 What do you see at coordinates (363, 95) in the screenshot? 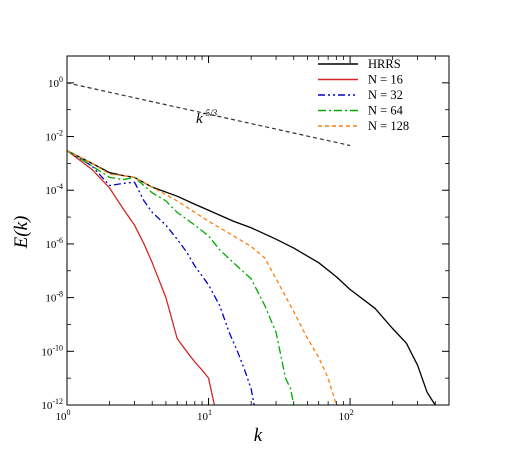
I see `legend: HRRS N = 16N = 32 N = 64N = 128` at bounding box center [363, 95].